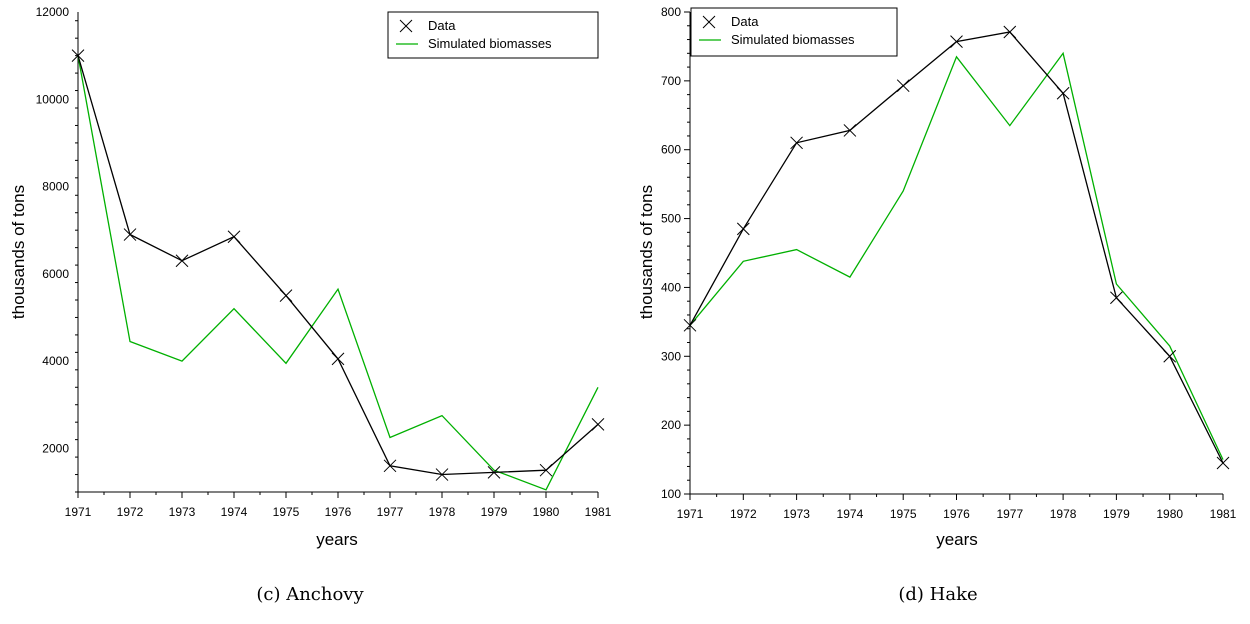  Describe the element at coordinates (671, 219) in the screenshot. I see `y-tick-label: 500` at that location.